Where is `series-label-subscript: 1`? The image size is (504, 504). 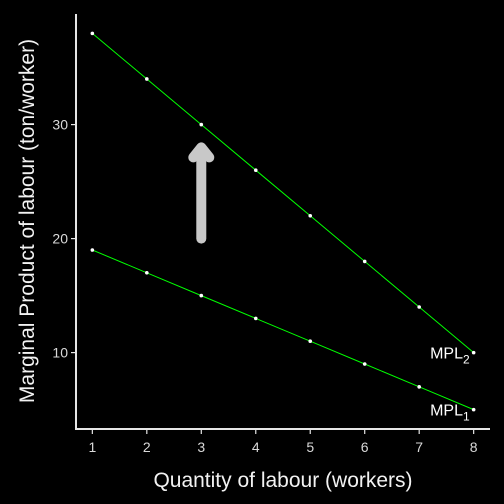 series-label-subscript: 1 is located at coordinates (466, 417).